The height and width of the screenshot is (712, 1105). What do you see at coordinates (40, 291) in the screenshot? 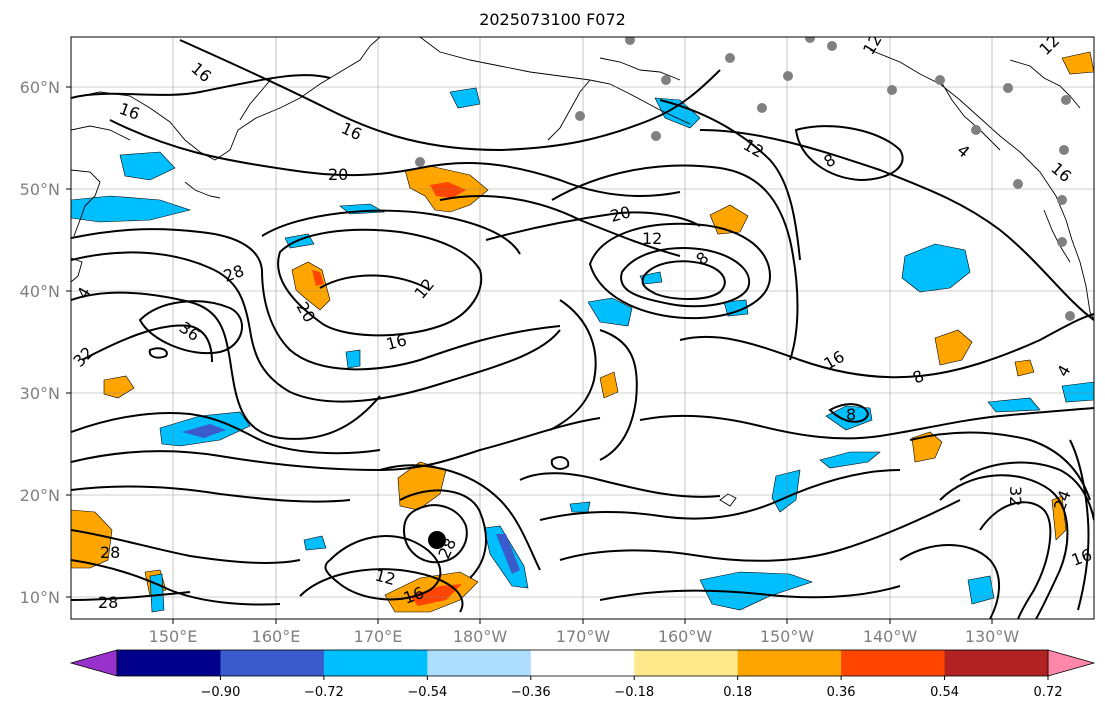
I see `y-tick-label: 40°N` at bounding box center [40, 291].